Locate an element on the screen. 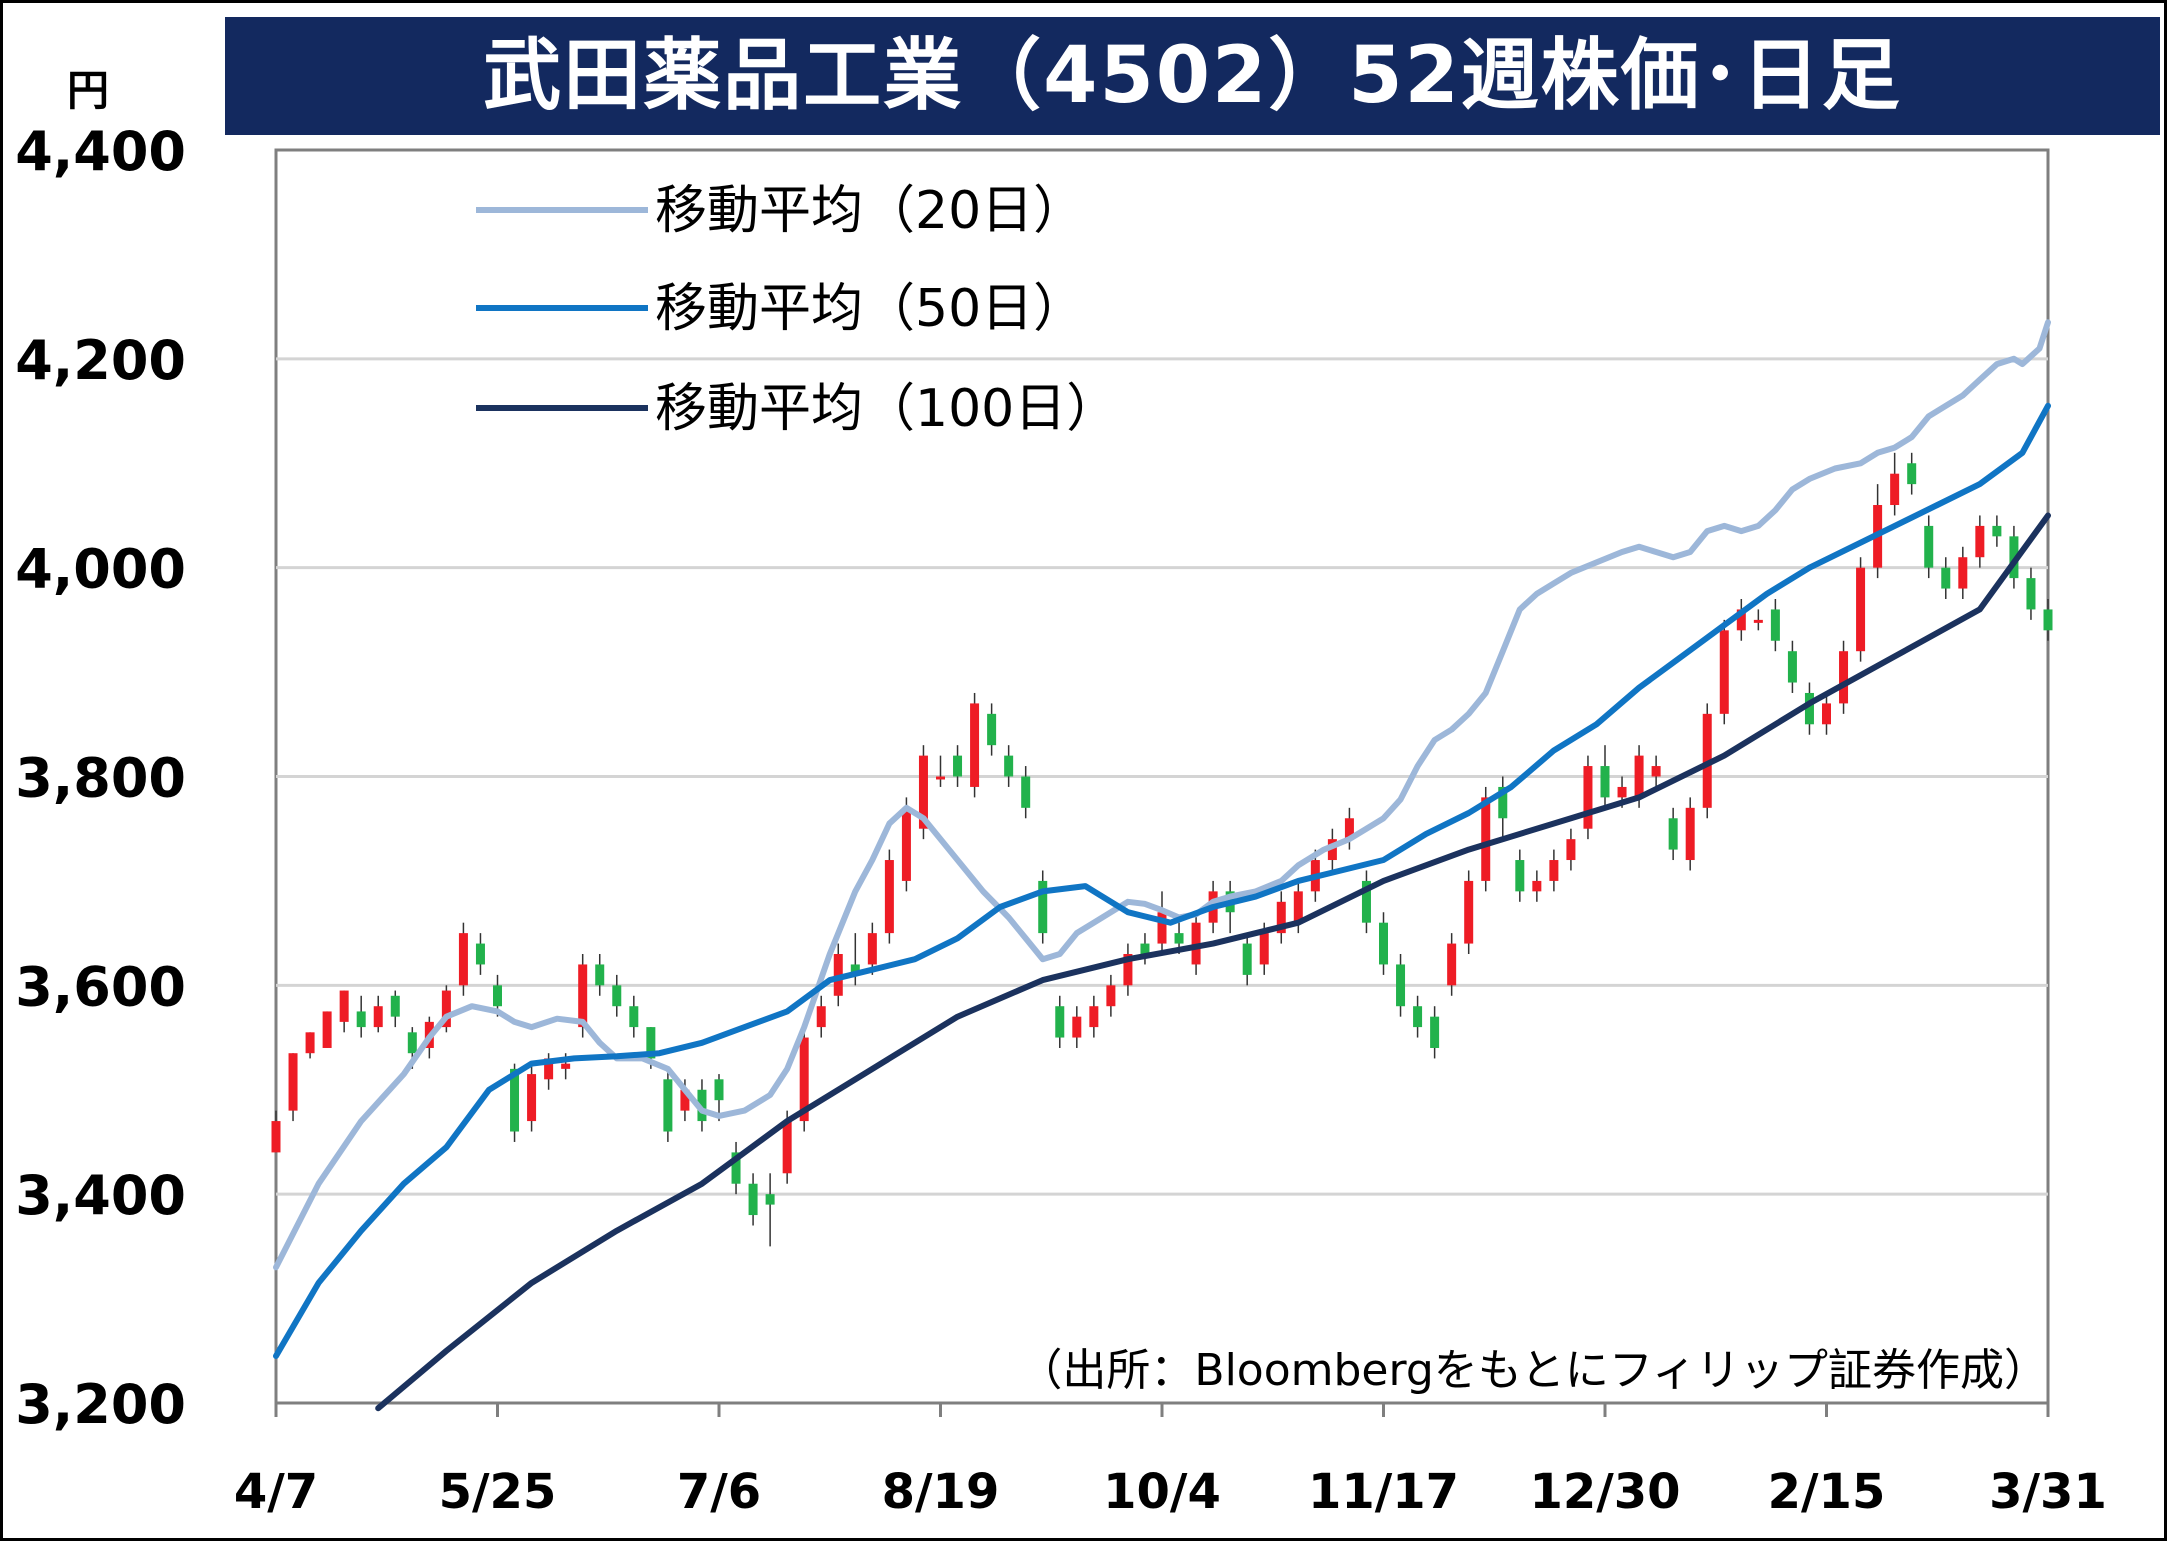  x-tick-label-5: 11/17 is located at coordinates (1383, 1492).